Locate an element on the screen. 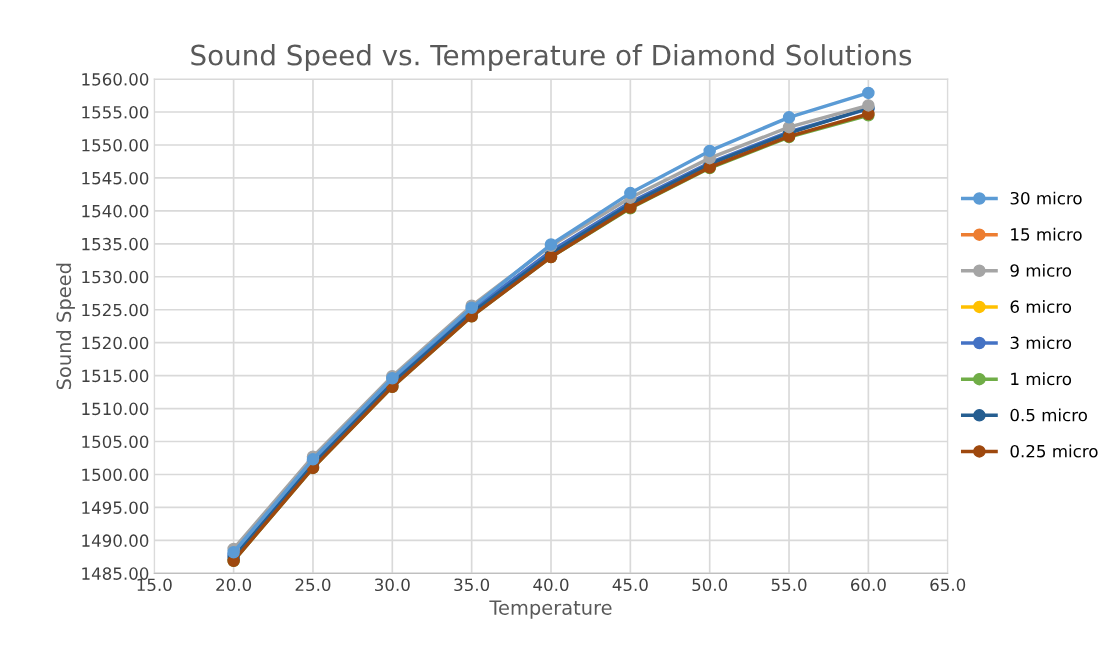  x-tick-label: 30.0 is located at coordinates (392, 585).